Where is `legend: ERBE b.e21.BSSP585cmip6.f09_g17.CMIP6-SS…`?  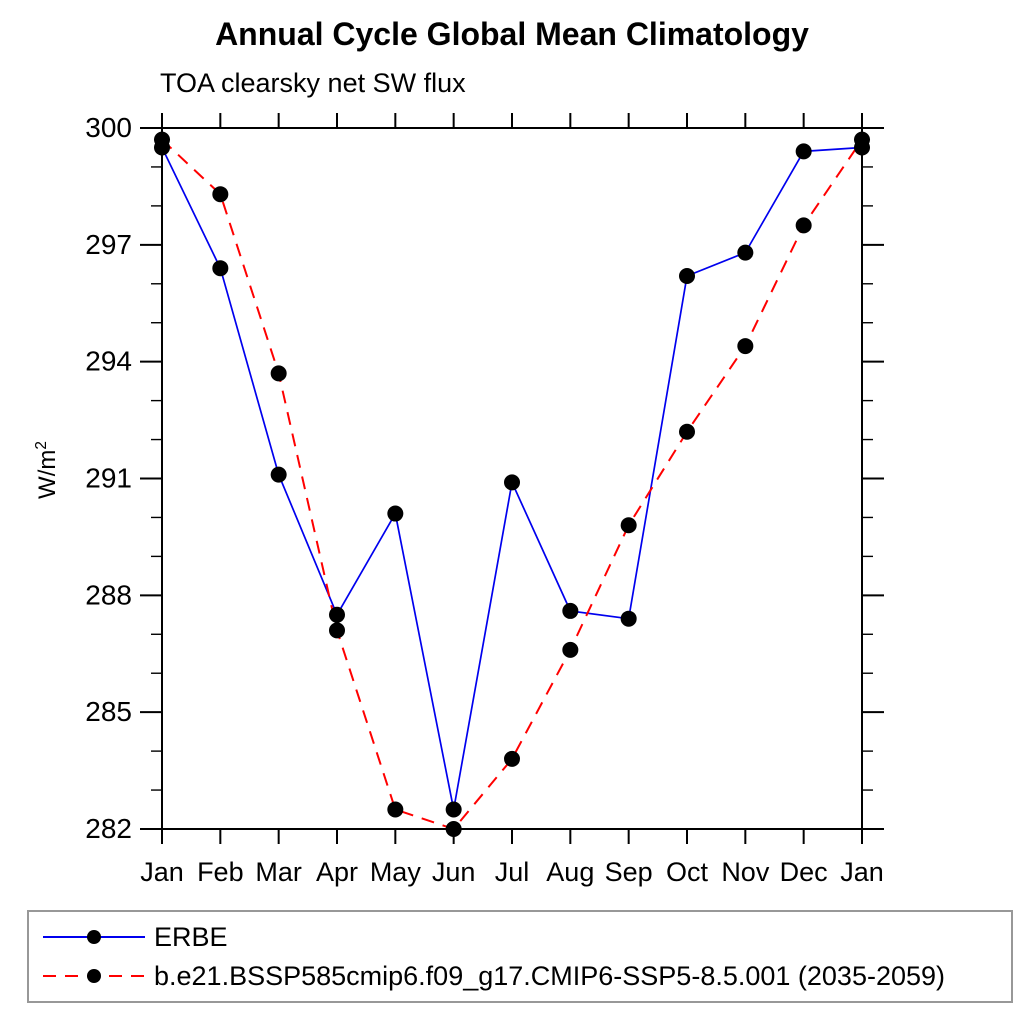
legend: ERBE b.e21.BSSP585cmip6.f09_g17.CMIP6-SS… is located at coordinates (520, 956).